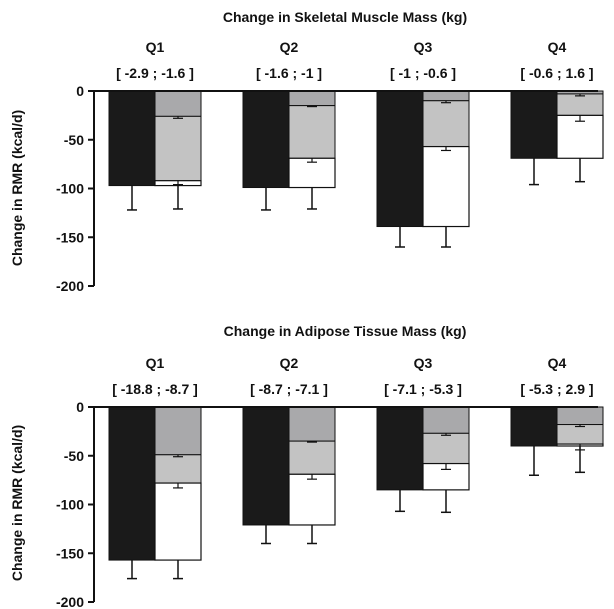 This screenshot has height=609, width=614. Describe the element at coordinates (556, 73) in the screenshot. I see `category-range-label: [ -0.6 ; 1.6 ]` at that location.